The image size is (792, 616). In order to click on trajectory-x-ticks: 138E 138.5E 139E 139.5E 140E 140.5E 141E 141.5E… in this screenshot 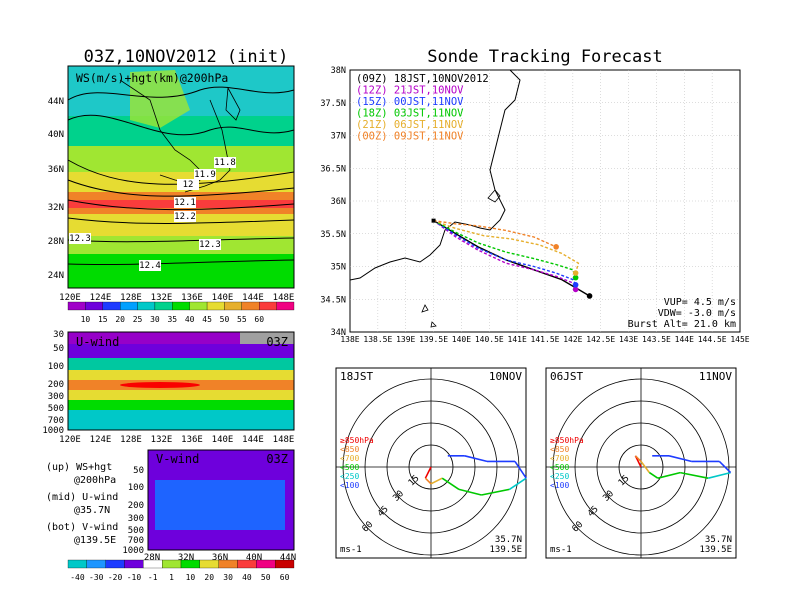, I will do `click(544, 339)`.